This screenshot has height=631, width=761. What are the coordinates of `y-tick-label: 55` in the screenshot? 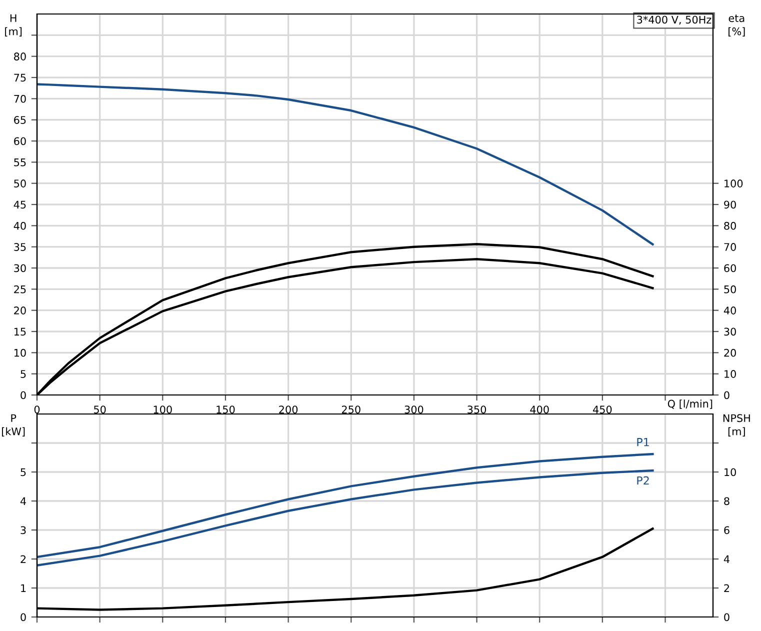 It's located at (20, 162).